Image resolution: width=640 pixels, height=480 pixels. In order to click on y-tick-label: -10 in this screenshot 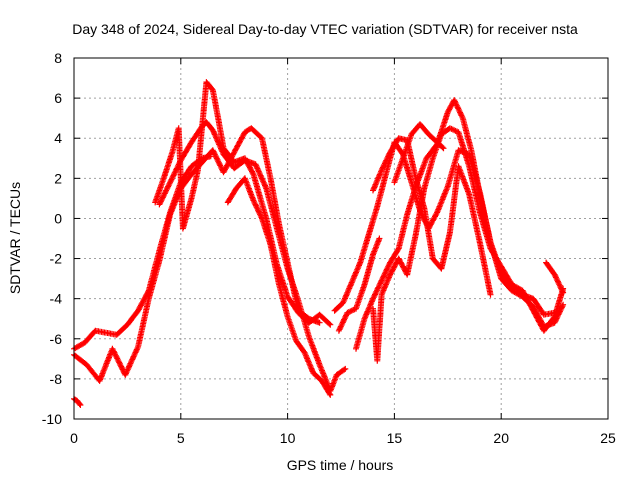, I will do `click(52, 419)`.